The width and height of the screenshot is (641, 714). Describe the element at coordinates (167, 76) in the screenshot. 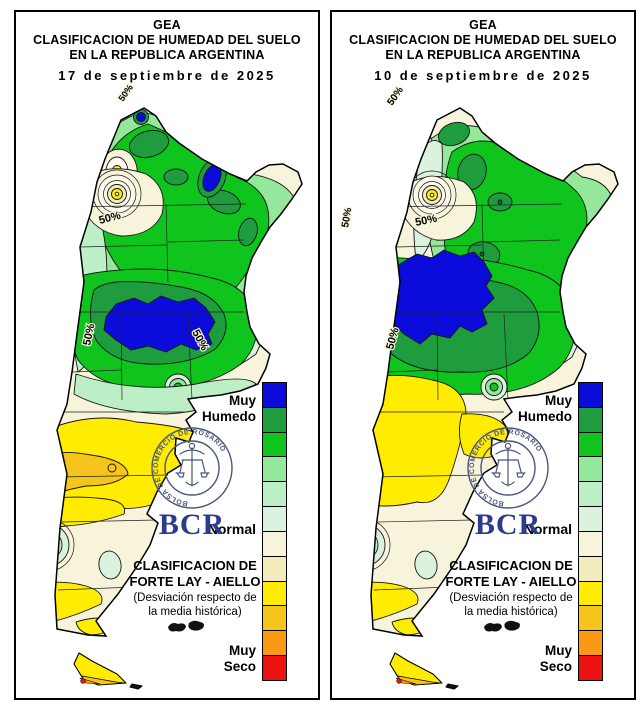

I see `map-date: 17 de septiembre de 2025` at that location.